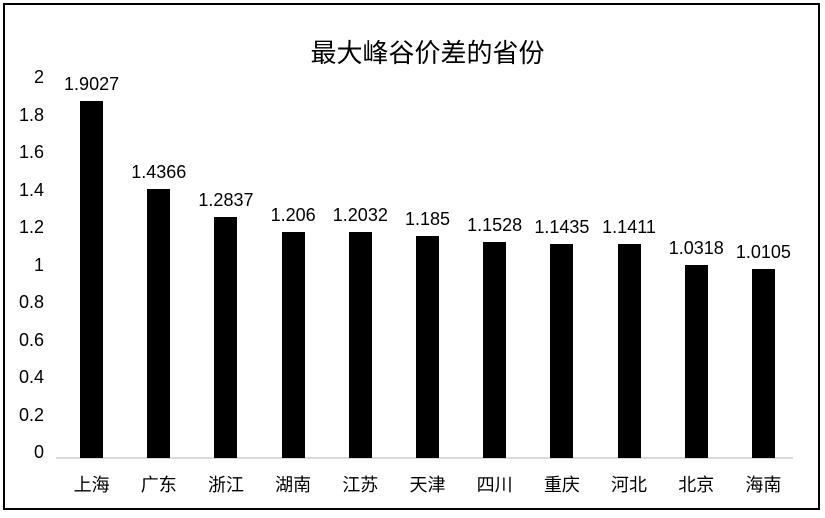  What do you see at coordinates (31, 189) in the screenshot?
I see `y-axis-tick-label: 1.4` at bounding box center [31, 189].